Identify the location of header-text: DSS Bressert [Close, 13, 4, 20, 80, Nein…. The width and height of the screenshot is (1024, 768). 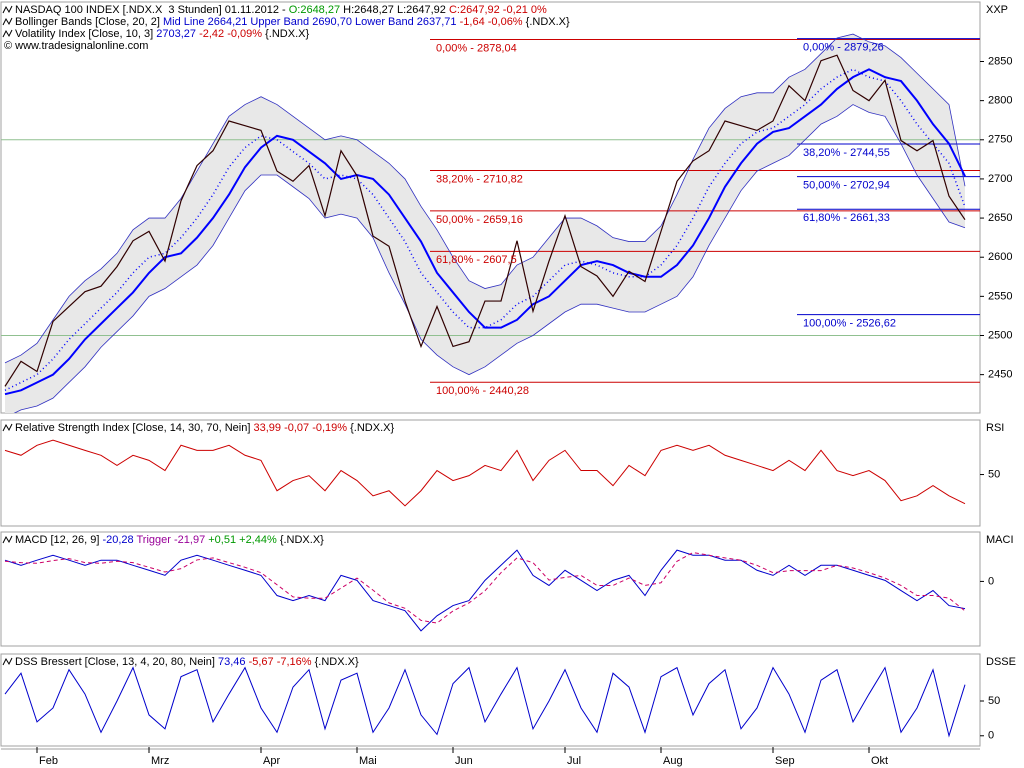
(187, 662).